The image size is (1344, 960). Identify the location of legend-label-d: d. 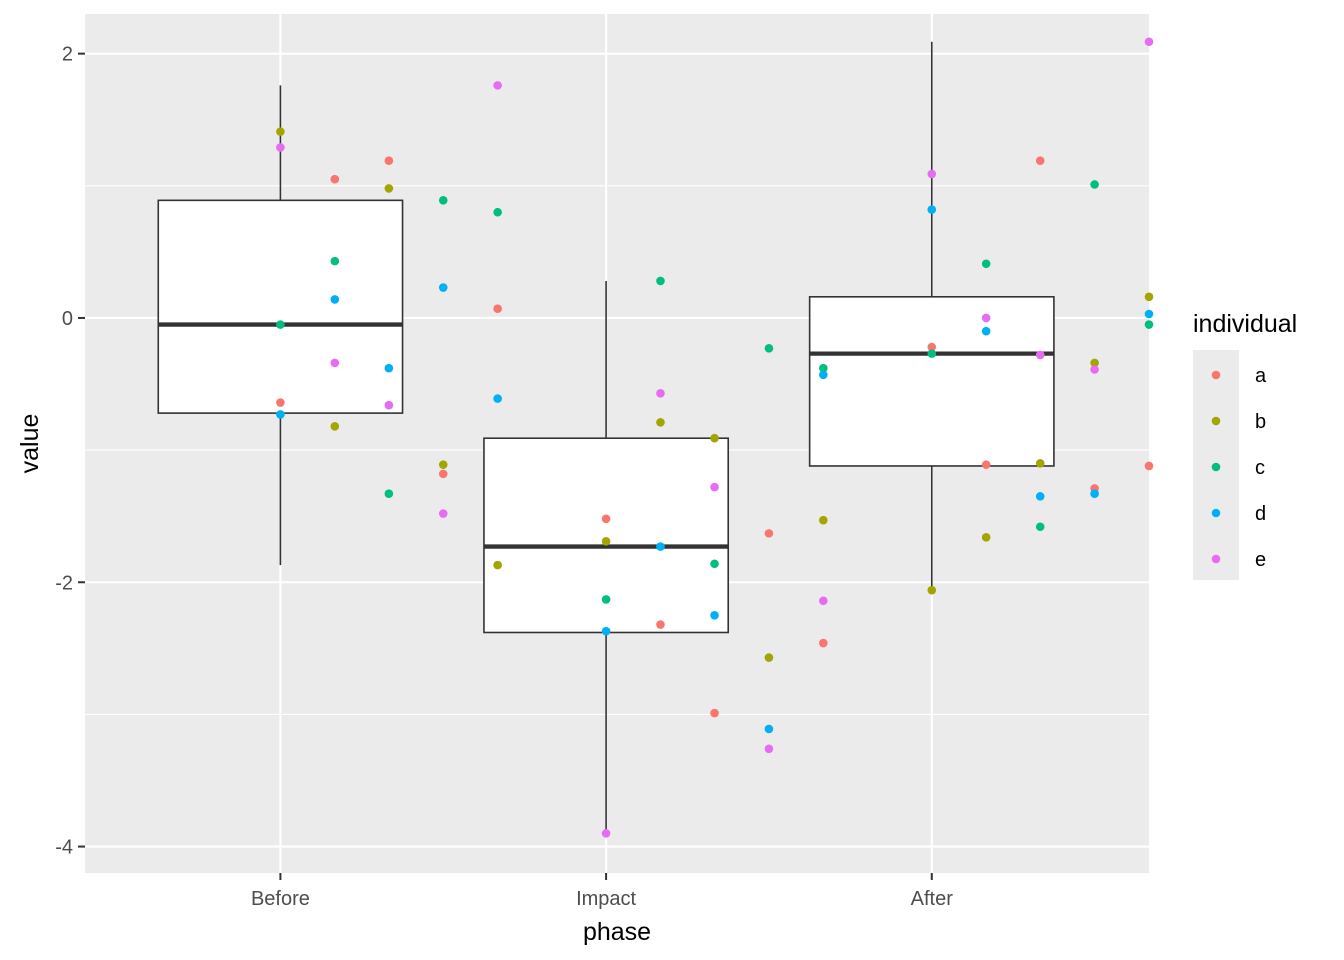
(1260, 514).